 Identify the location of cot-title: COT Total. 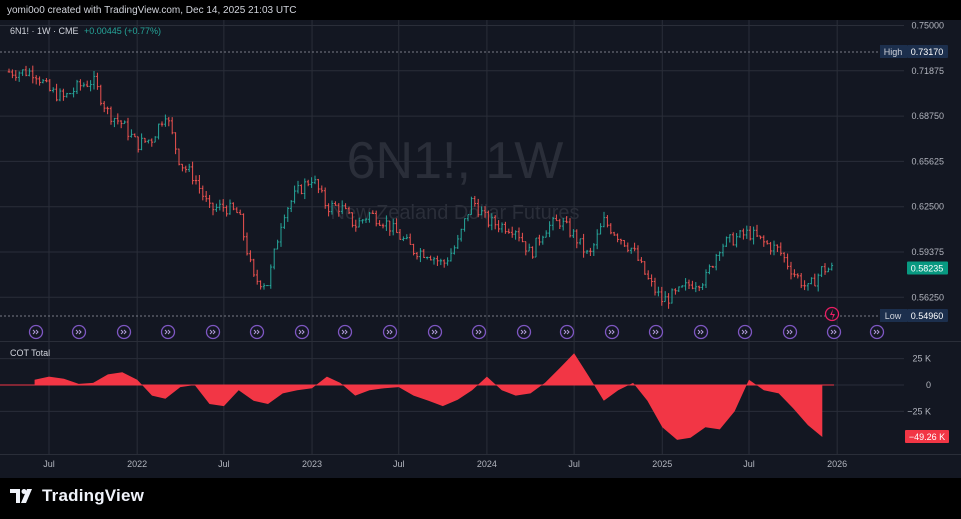
(30, 353).